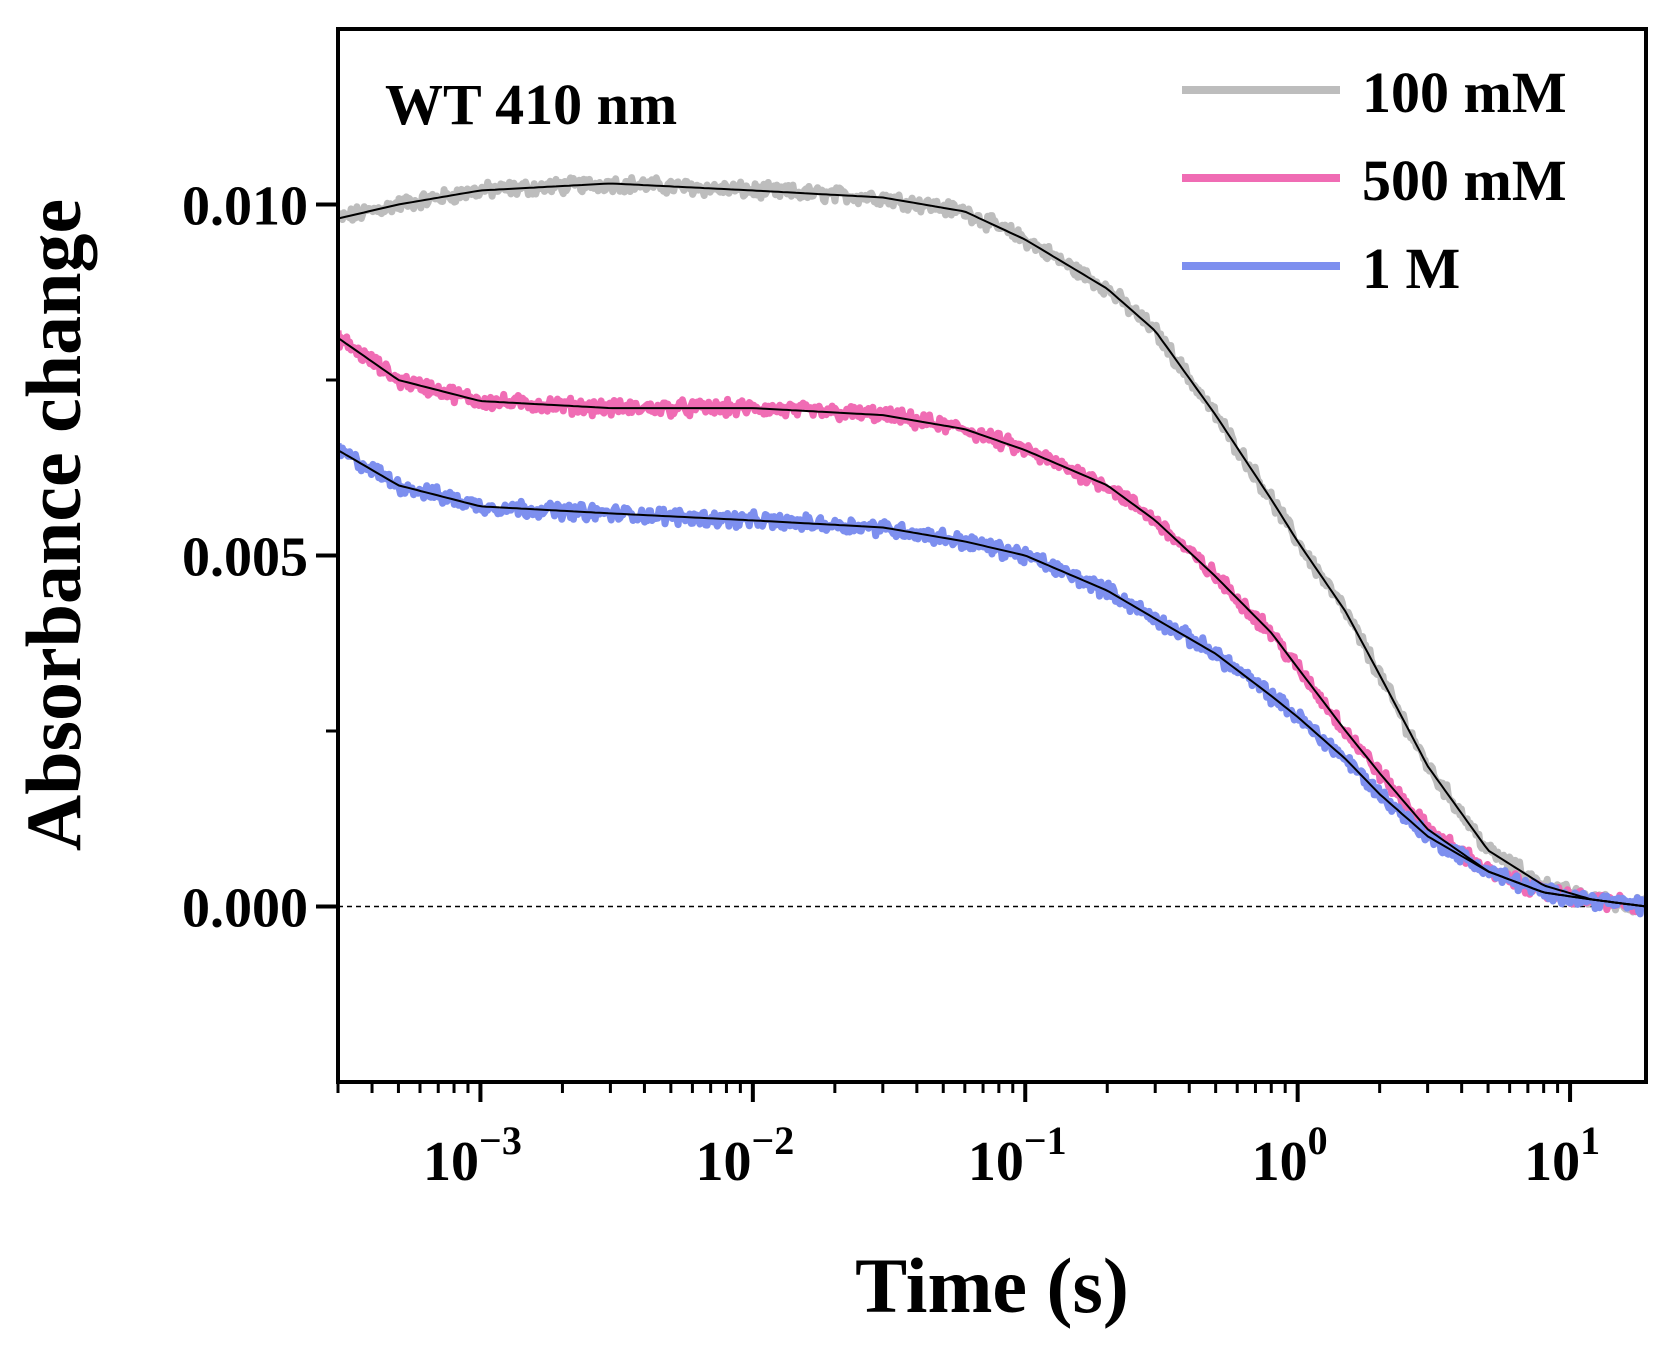 This screenshot has height=1346, width=1672. Describe the element at coordinates (531, 104) in the screenshot. I see `annotation-label: WT 410 nm` at that location.